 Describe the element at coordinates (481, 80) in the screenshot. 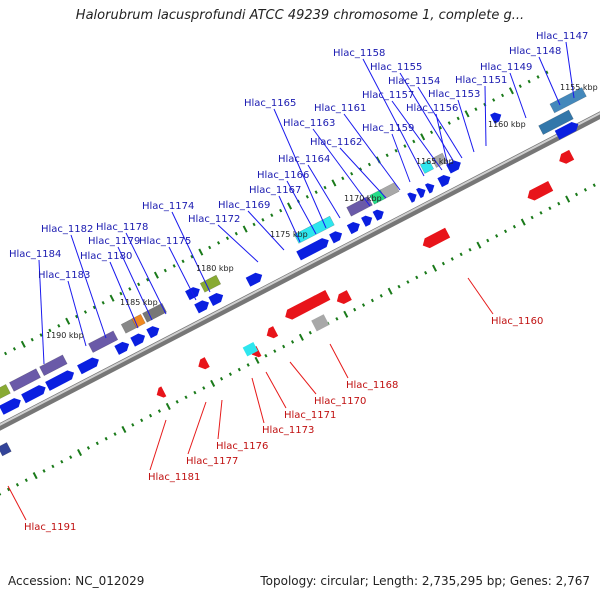

I see `gene-label-hlac-1151: Hlac_1151` at that location.